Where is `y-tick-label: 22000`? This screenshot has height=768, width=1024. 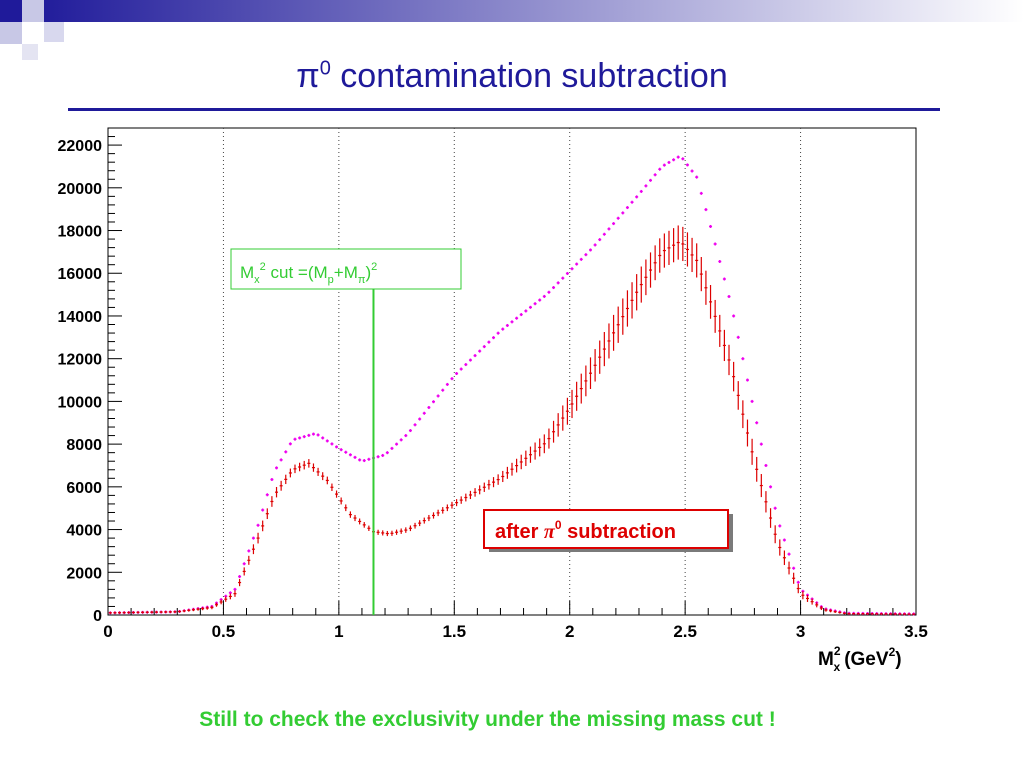 y-tick-label: 22000 is located at coordinates (80, 146).